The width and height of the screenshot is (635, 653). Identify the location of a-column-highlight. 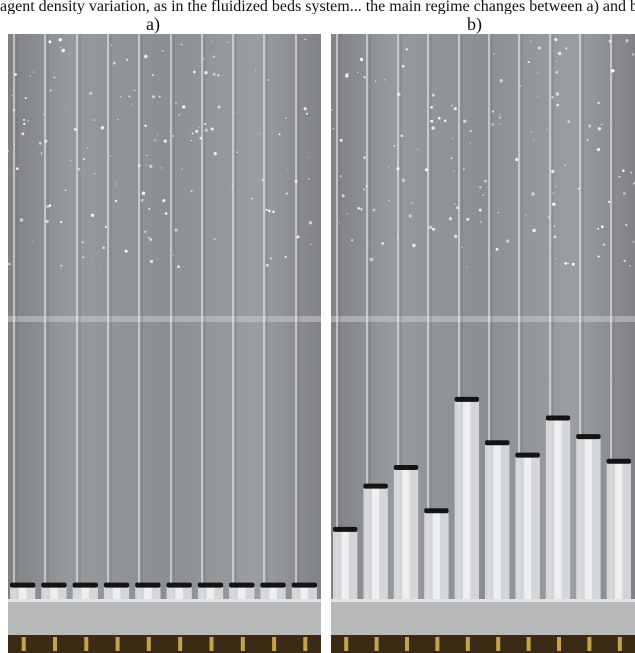
(210, 592).